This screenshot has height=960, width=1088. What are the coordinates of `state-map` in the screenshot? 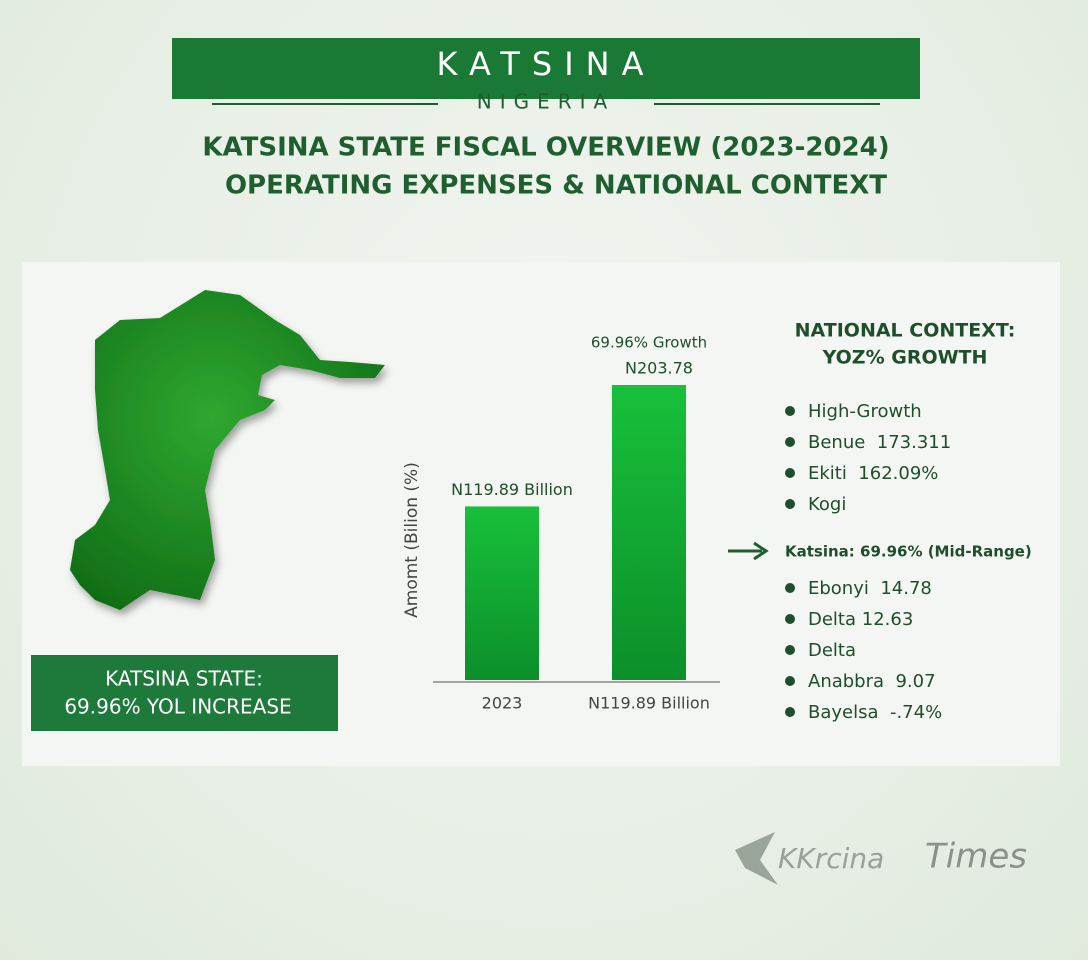 It's located at (227, 450).